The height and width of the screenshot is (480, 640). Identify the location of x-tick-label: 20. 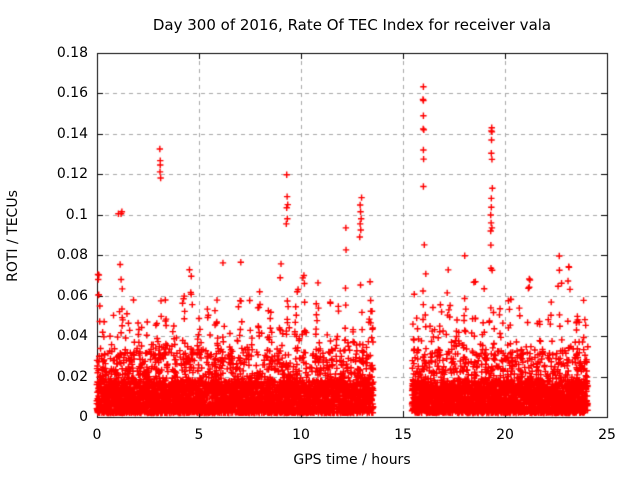
(505, 435).